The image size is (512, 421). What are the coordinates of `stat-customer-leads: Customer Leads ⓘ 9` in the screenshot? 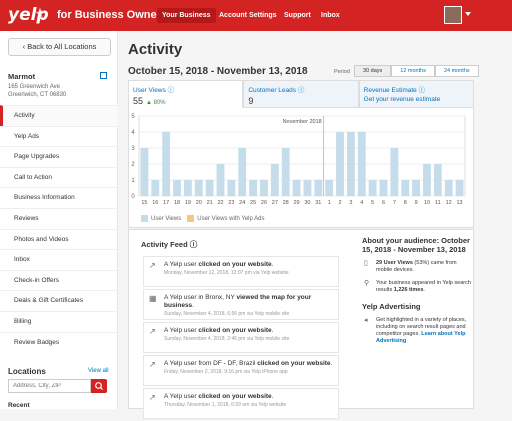 It's located at (301, 94).